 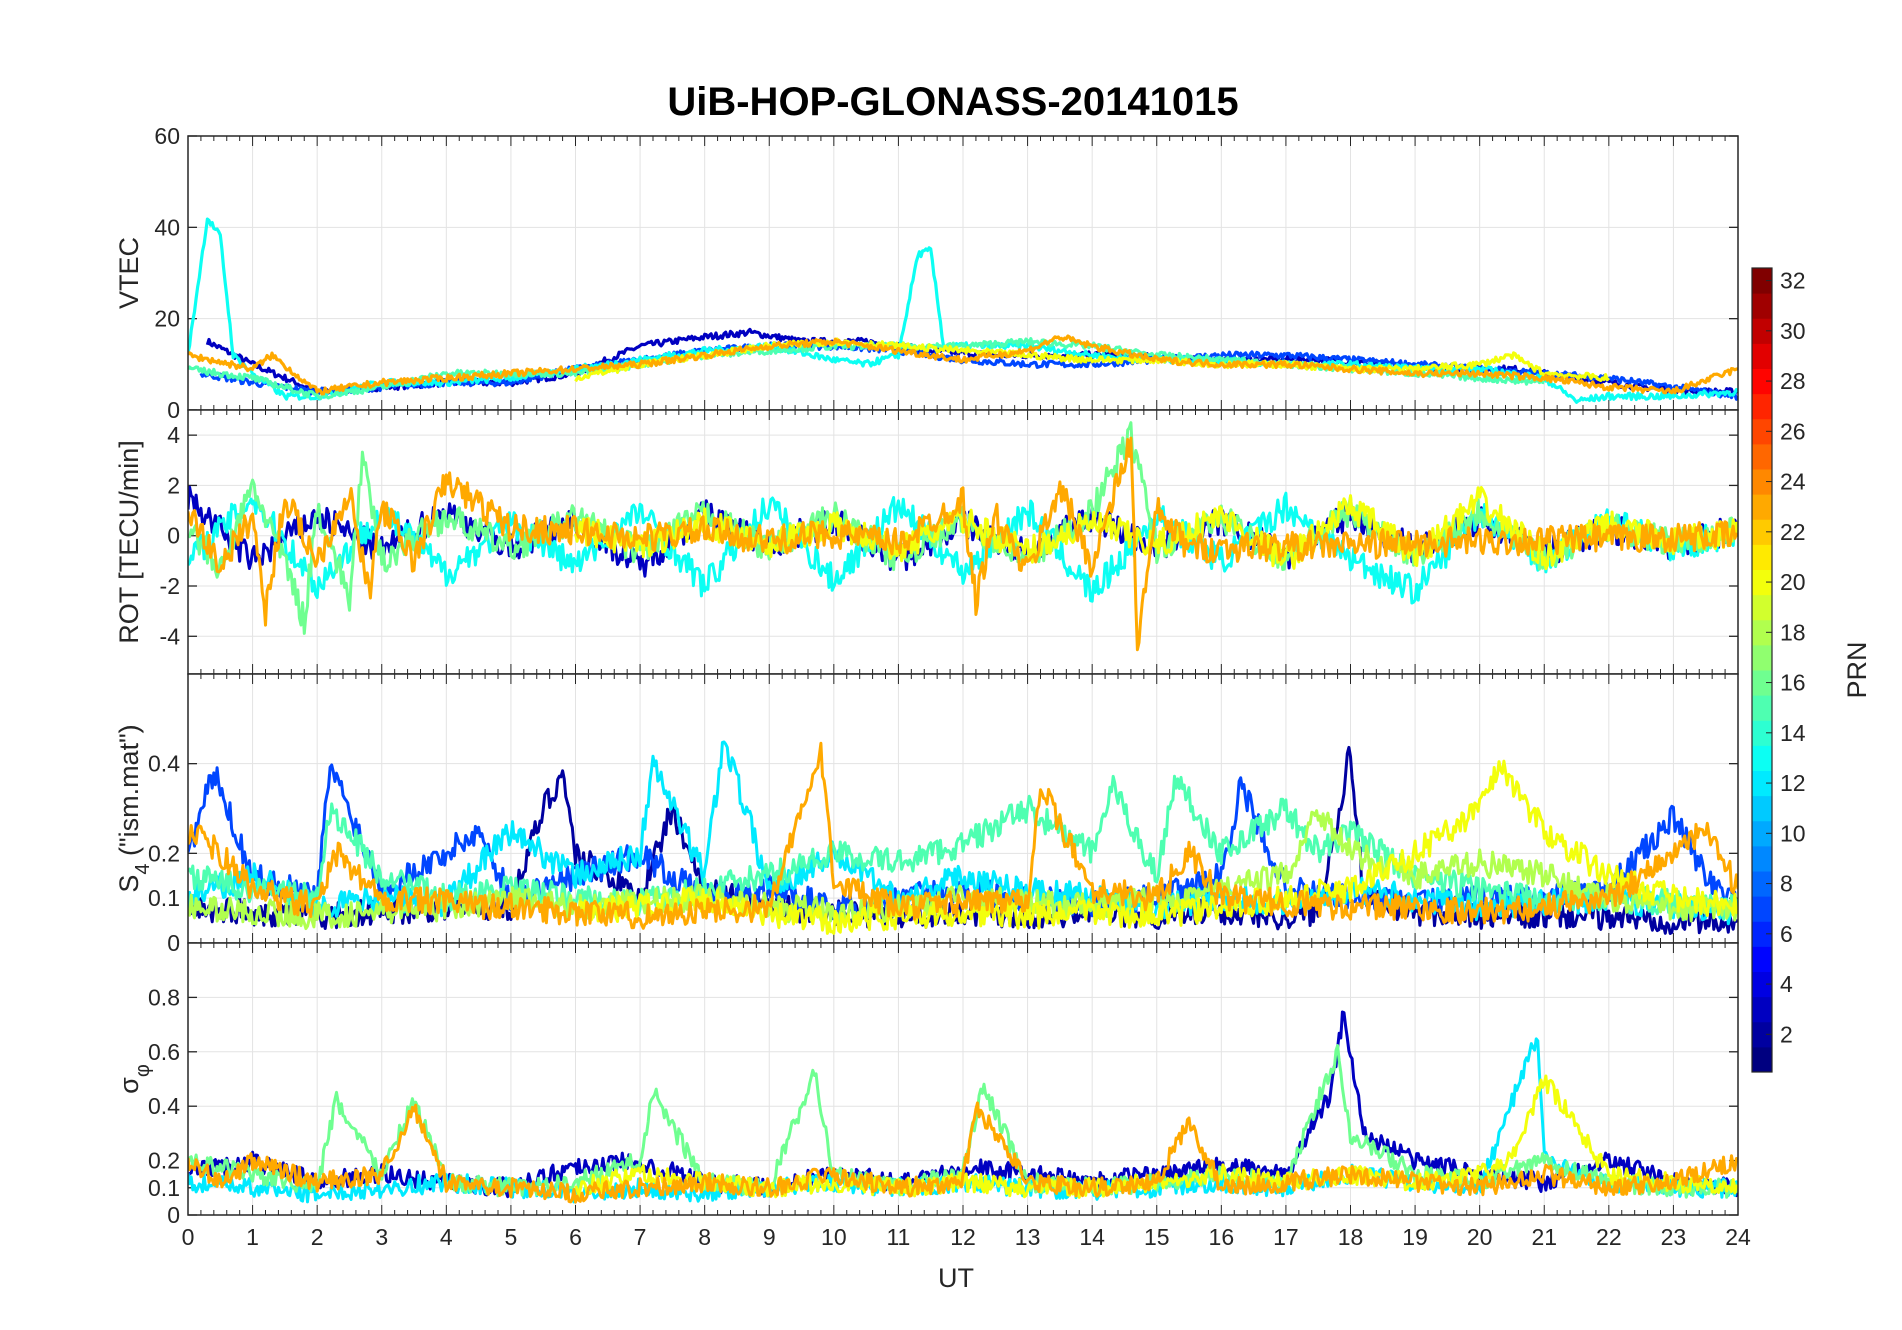 I want to click on colorbar-tick-label: 24, so click(x=1793, y=482).